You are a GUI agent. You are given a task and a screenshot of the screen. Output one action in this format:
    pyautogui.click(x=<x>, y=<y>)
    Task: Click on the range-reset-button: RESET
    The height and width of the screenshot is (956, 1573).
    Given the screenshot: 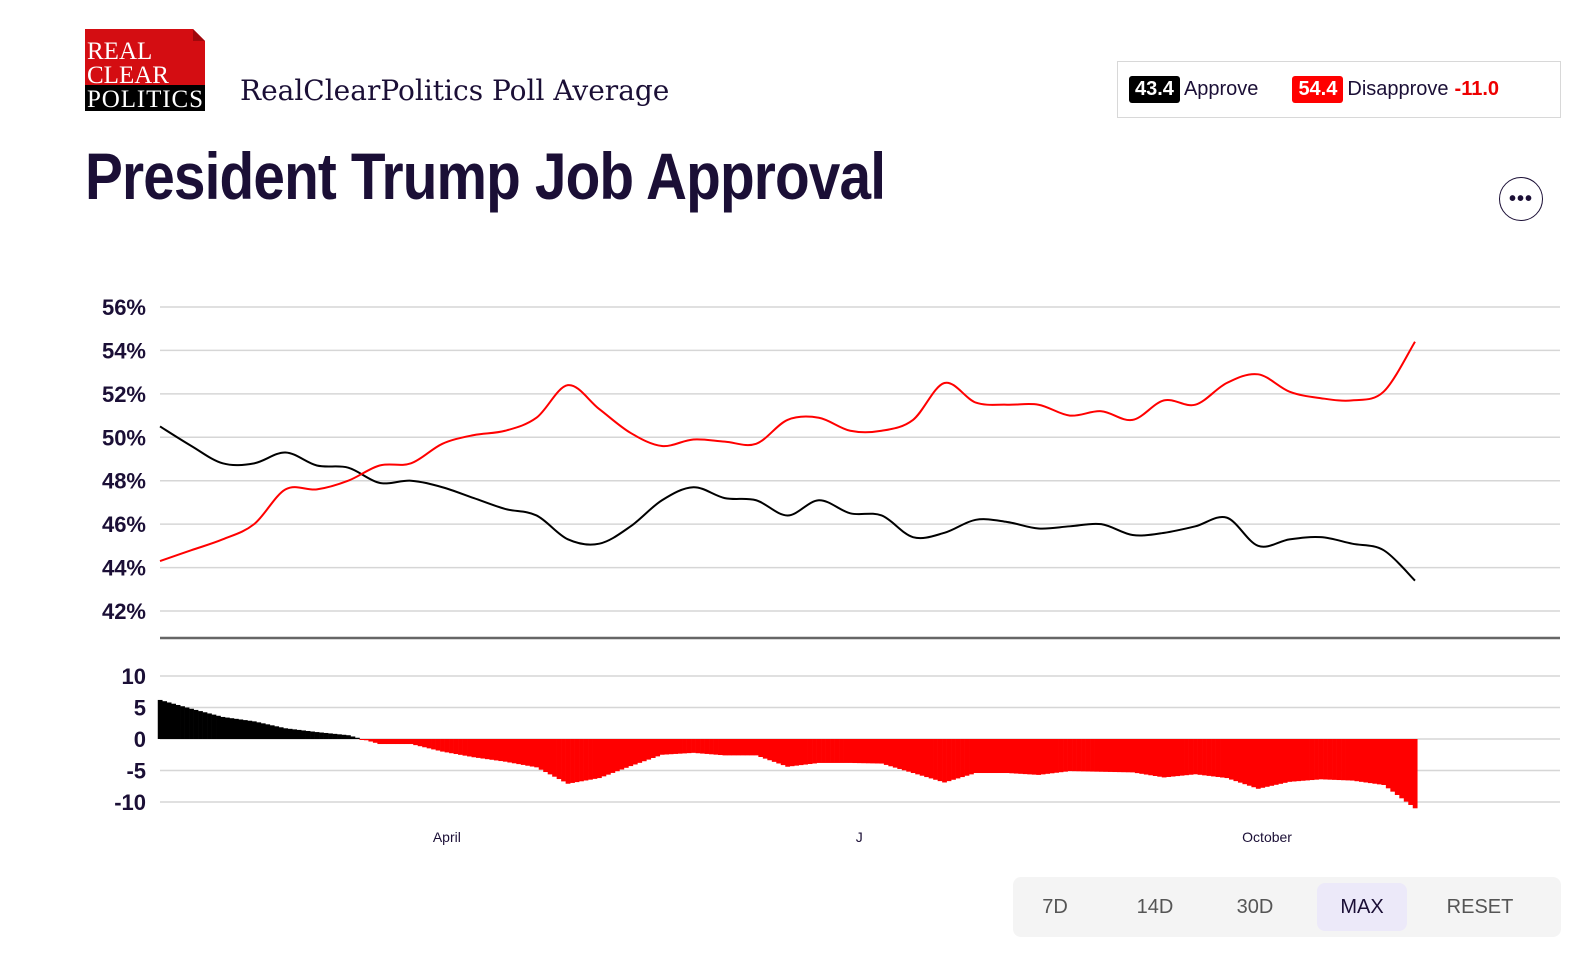 What is the action you would take?
    pyautogui.click(x=1480, y=906)
    